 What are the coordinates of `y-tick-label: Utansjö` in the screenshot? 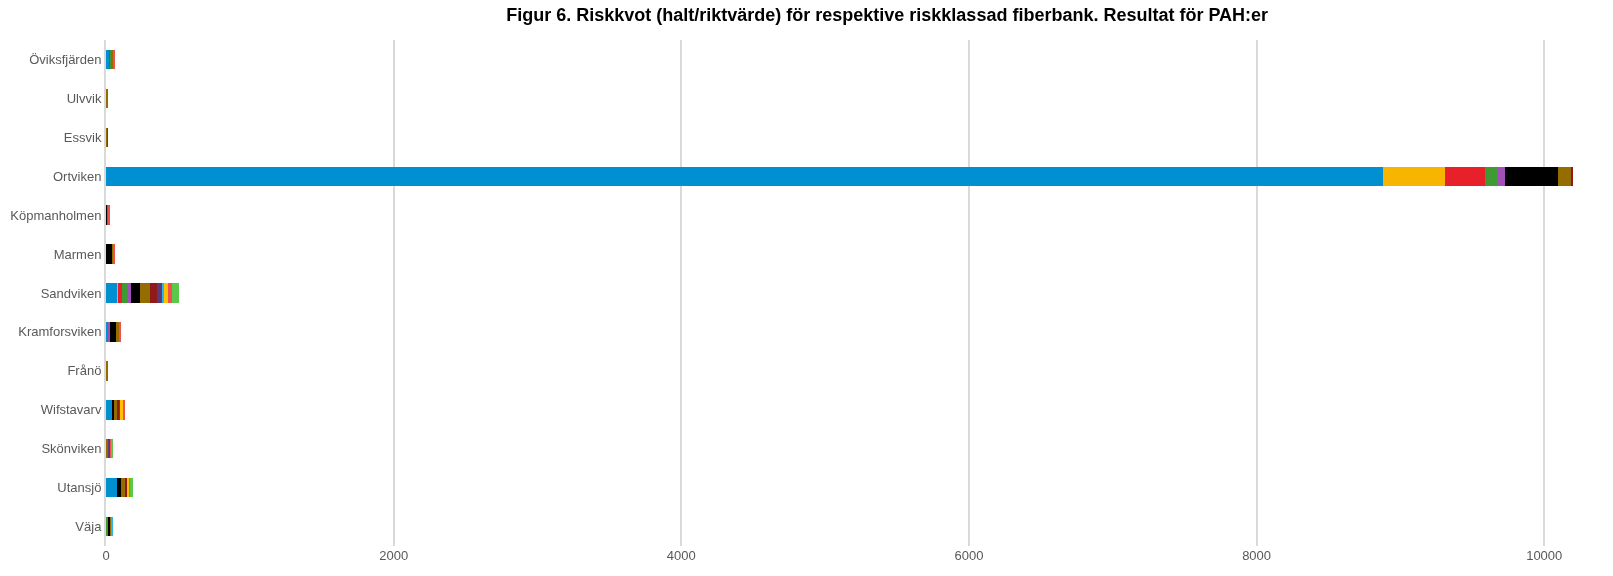 It's located at (79, 488).